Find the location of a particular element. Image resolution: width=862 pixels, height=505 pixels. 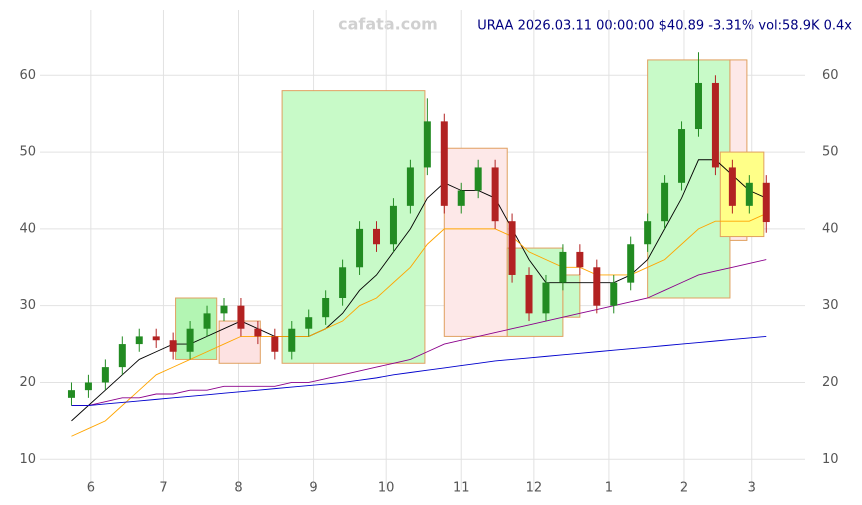

y-tick-label: 20 is located at coordinates (27, 382).